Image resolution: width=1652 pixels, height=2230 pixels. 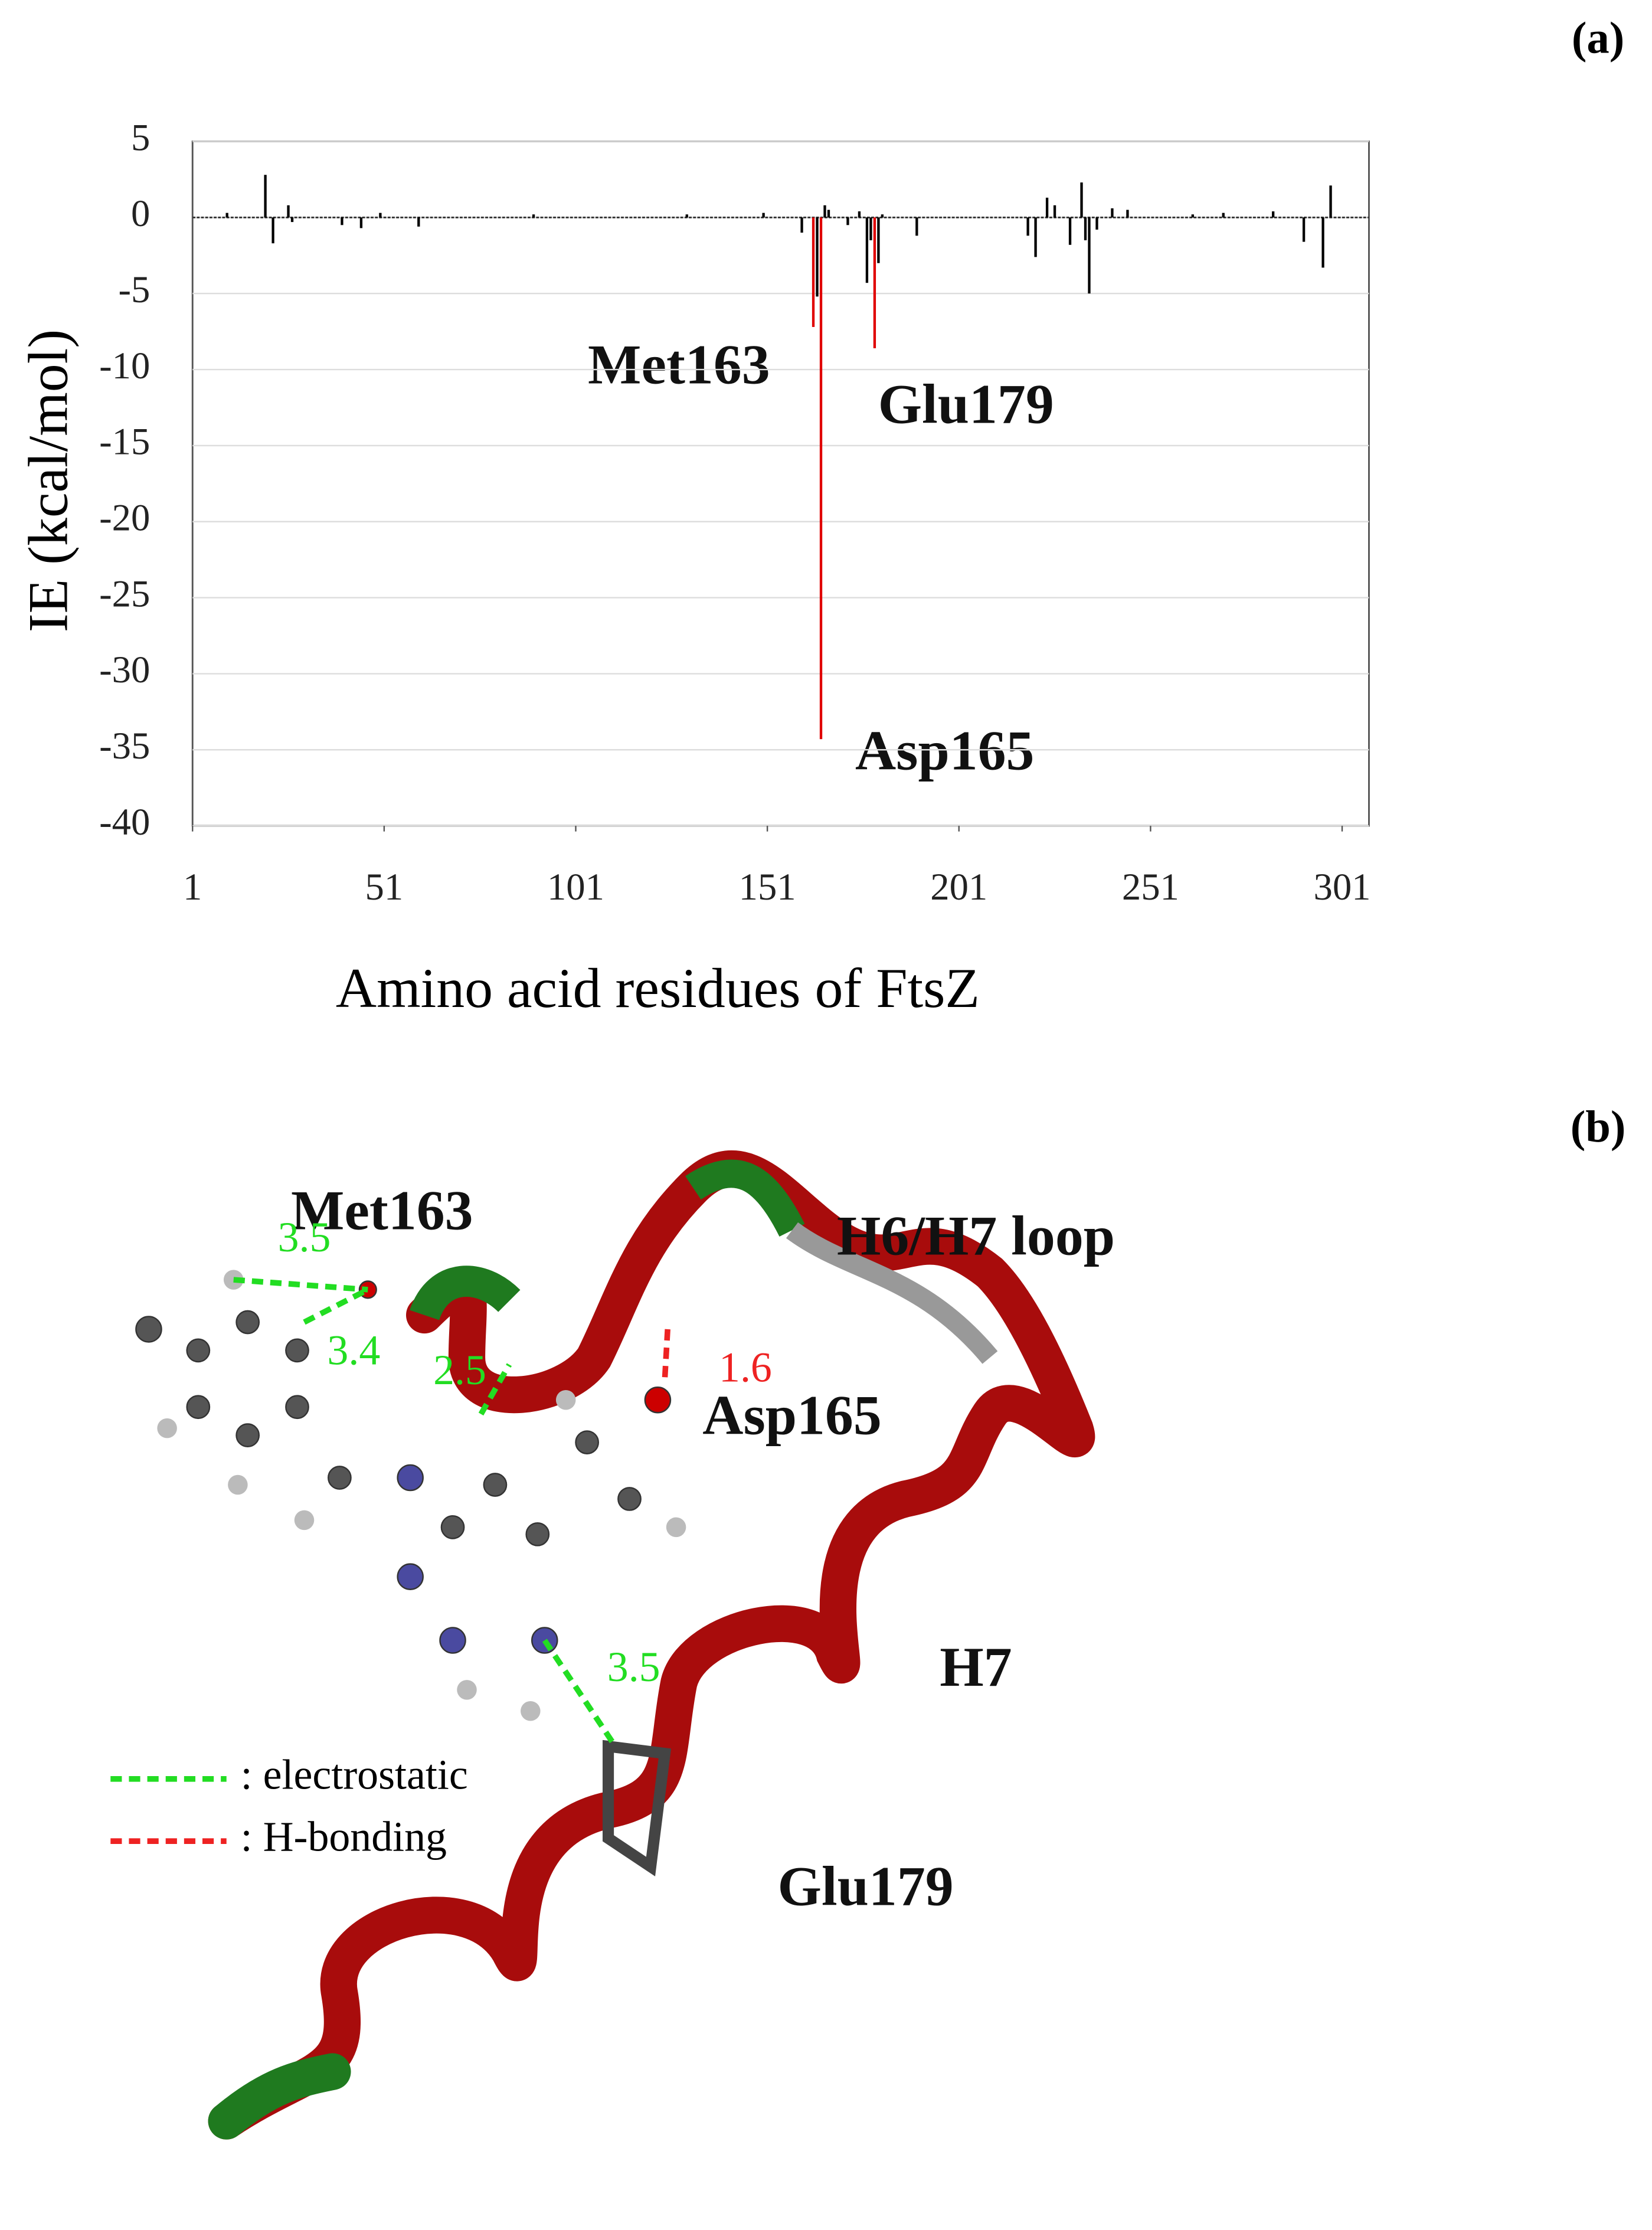 I want to click on distance-label: 1.6, so click(x=746, y=1367).